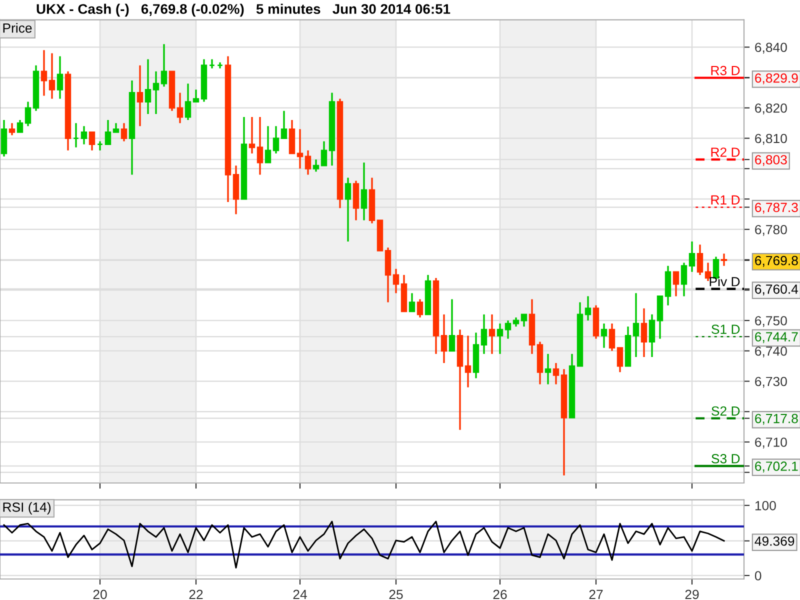 This screenshot has height=600, width=800. I want to click on y-tick-label: 6,820, so click(771, 108).